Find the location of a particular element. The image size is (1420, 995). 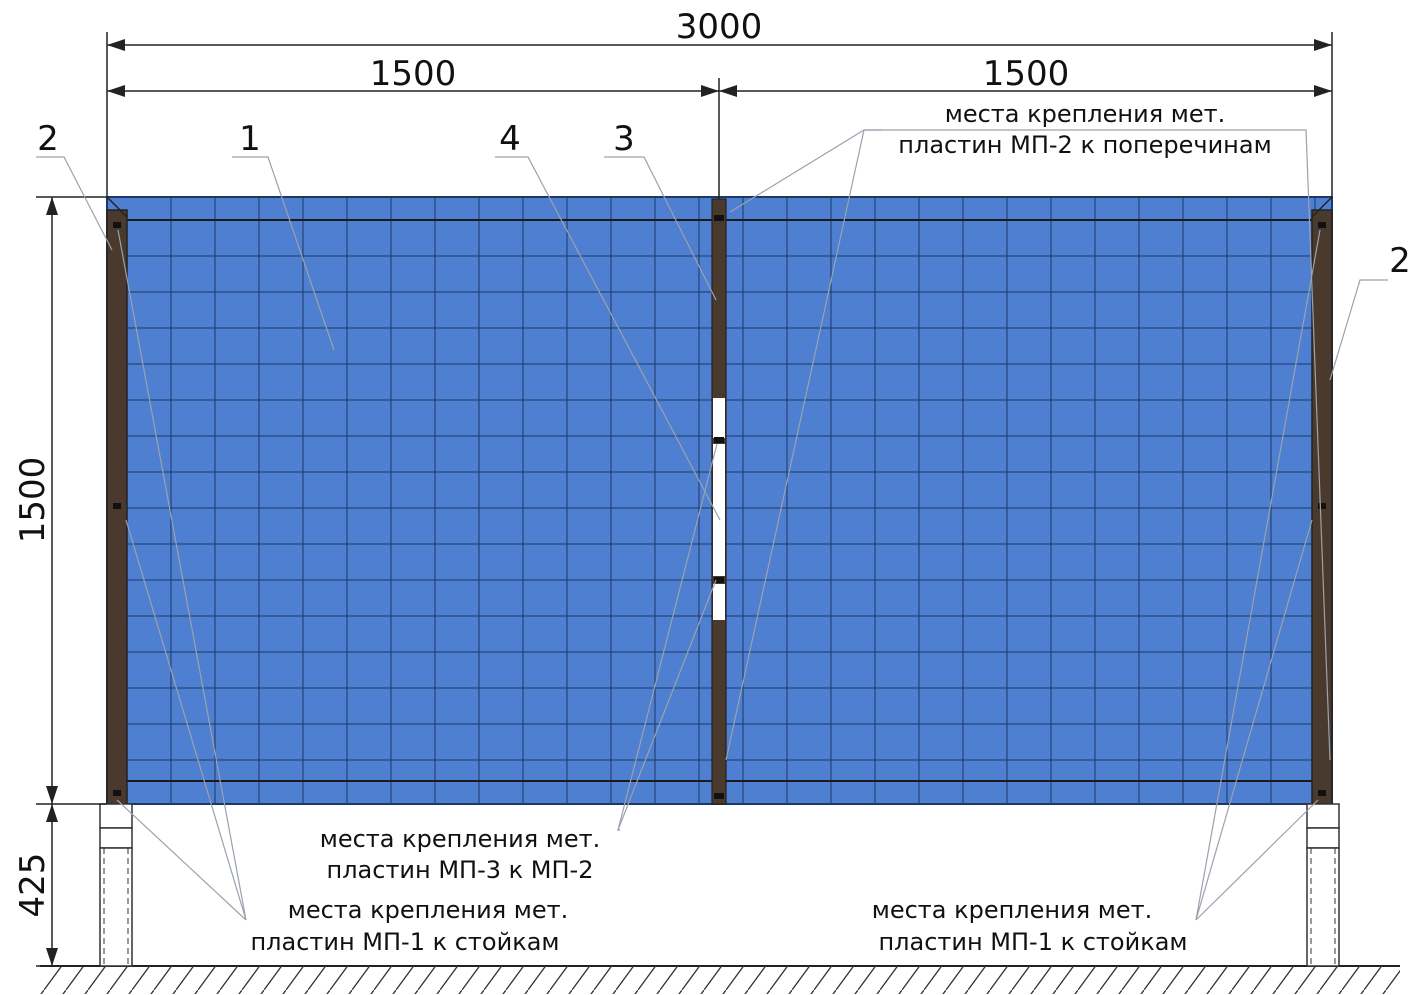

dim-right-width: 1500 is located at coordinates (1026, 74).